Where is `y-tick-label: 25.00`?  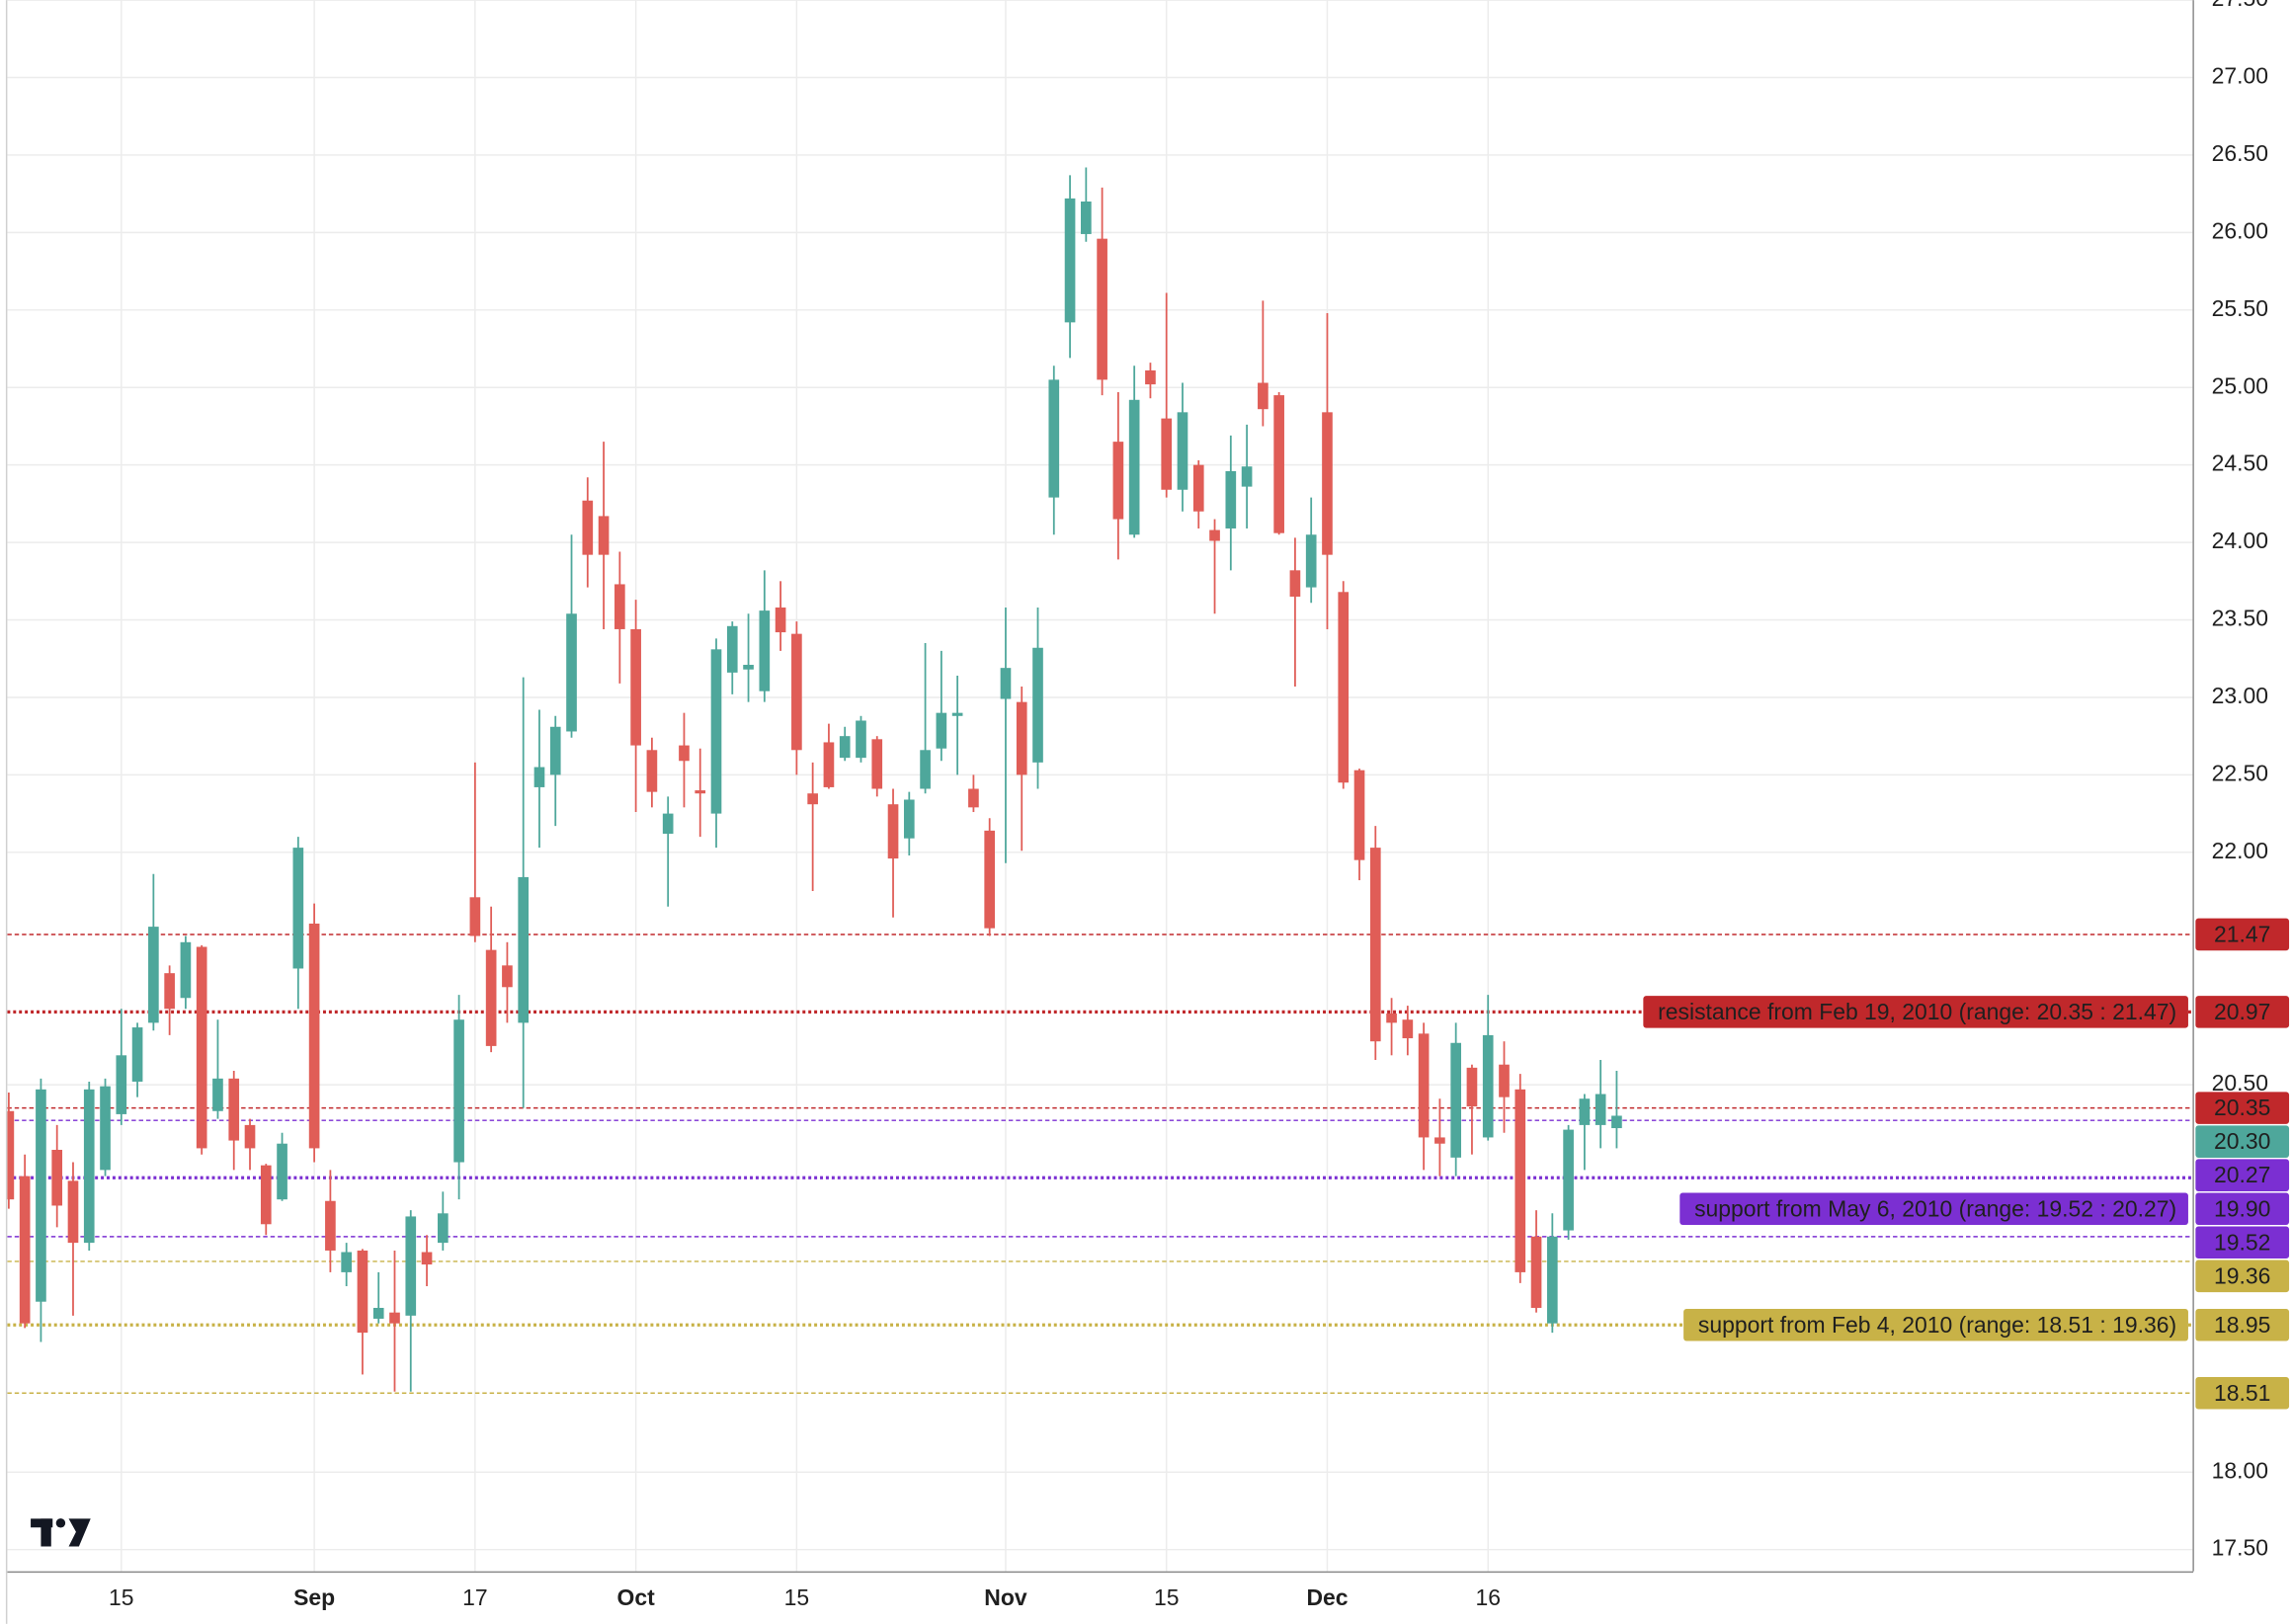
y-tick-label: 25.00 is located at coordinates (2240, 385).